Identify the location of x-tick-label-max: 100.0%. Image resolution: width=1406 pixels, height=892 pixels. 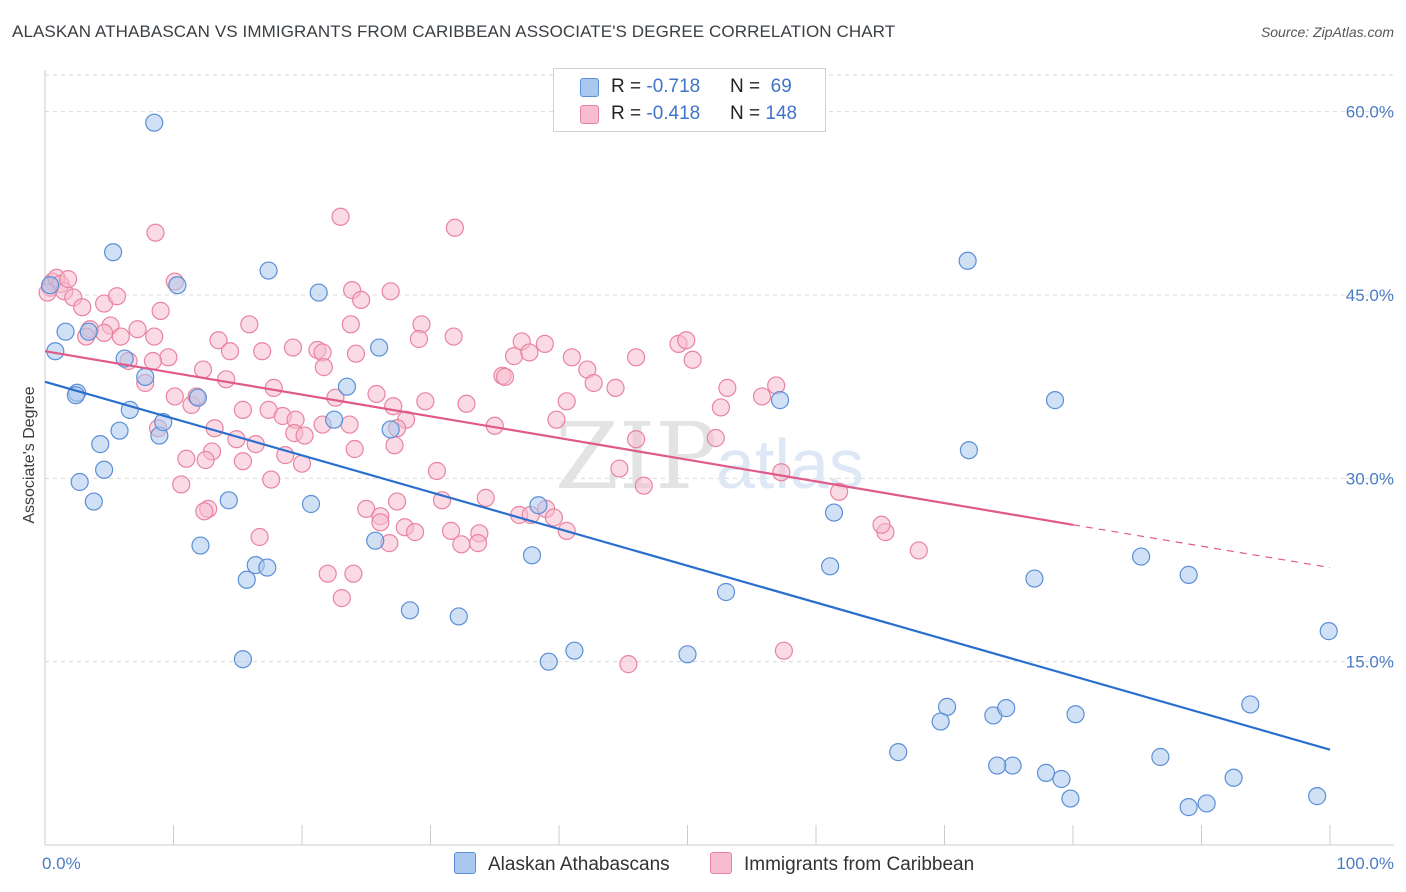
(1365, 863).